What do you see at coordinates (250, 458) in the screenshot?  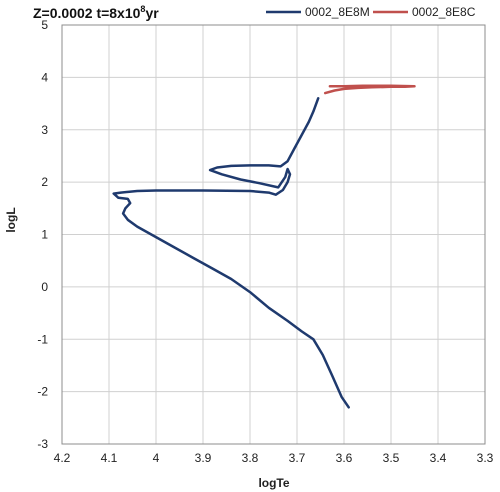 I see `x-tick-label: 3.8` at bounding box center [250, 458].